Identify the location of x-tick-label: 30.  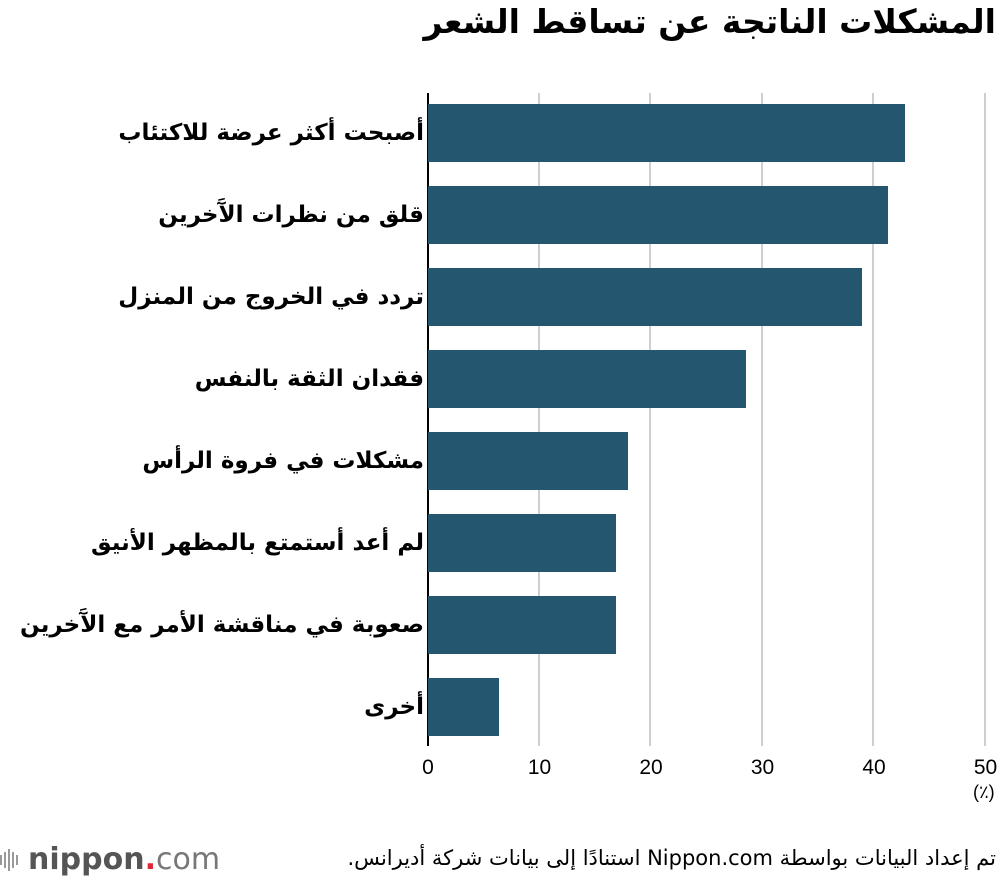
(762, 767).